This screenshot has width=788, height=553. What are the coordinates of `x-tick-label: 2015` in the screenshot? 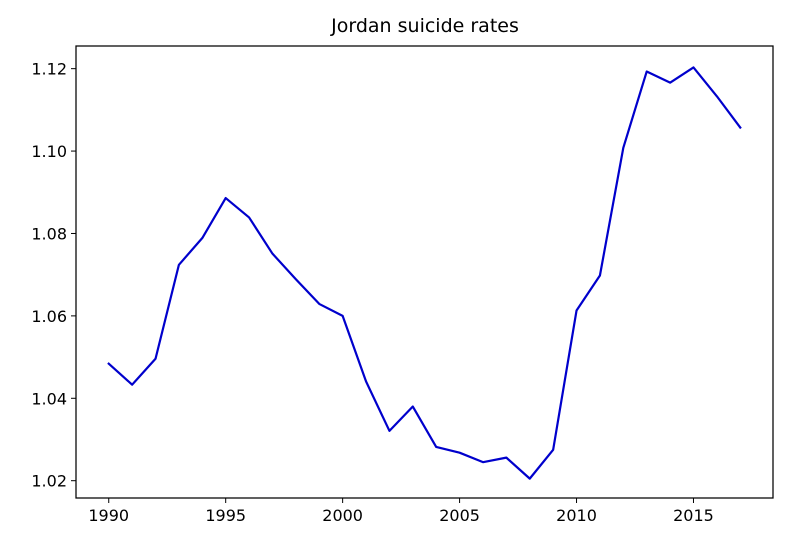 It's located at (693, 515).